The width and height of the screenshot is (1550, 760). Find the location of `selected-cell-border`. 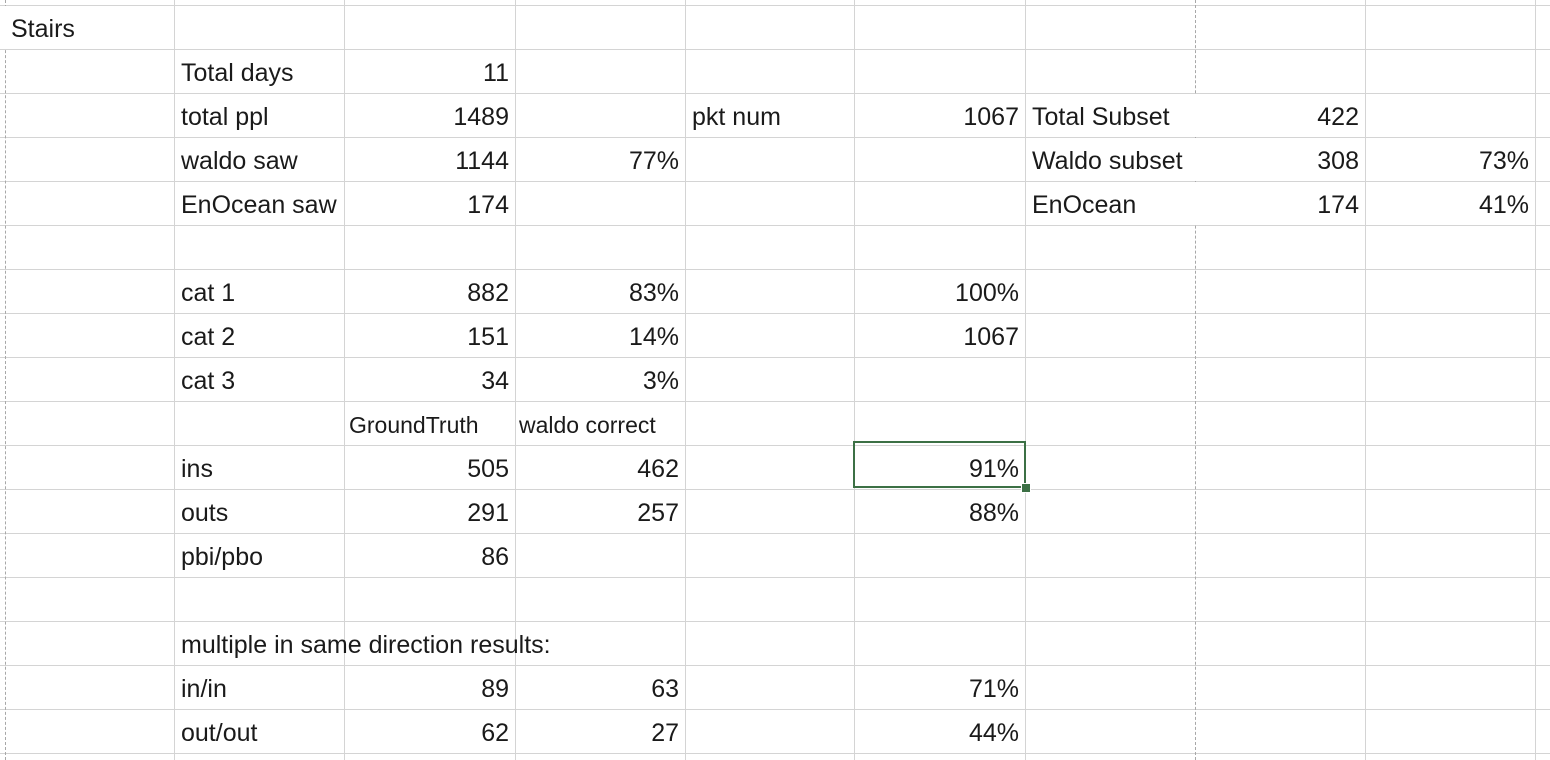

selected-cell-border is located at coordinates (939, 464).